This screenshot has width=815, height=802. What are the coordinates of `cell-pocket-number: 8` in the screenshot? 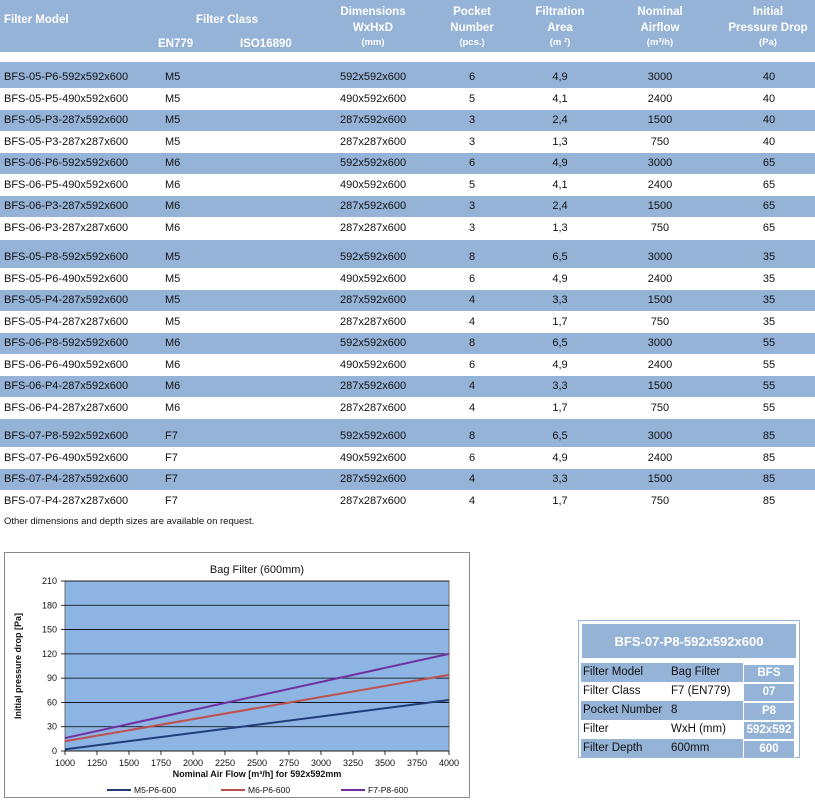 It's located at (472, 343).